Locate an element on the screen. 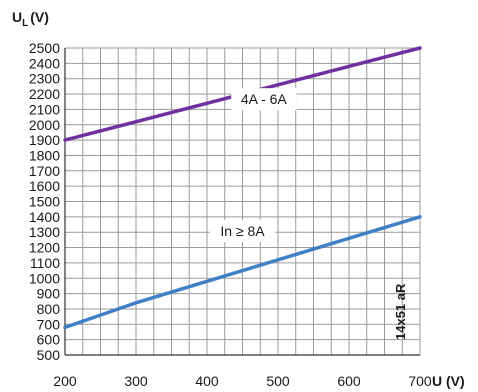 Image resolution: width=478 pixels, height=392 pixels. x-tick-label: 400 is located at coordinates (207, 381).